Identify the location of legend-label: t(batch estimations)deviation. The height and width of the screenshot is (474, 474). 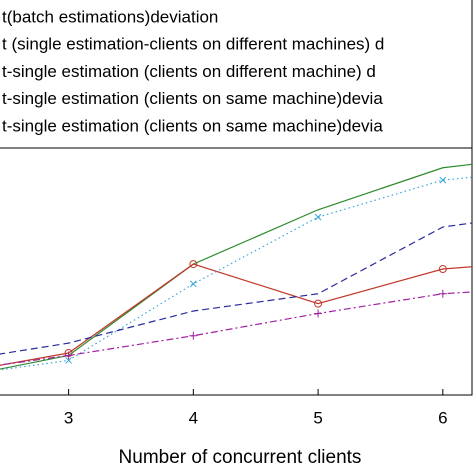
(110, 16).